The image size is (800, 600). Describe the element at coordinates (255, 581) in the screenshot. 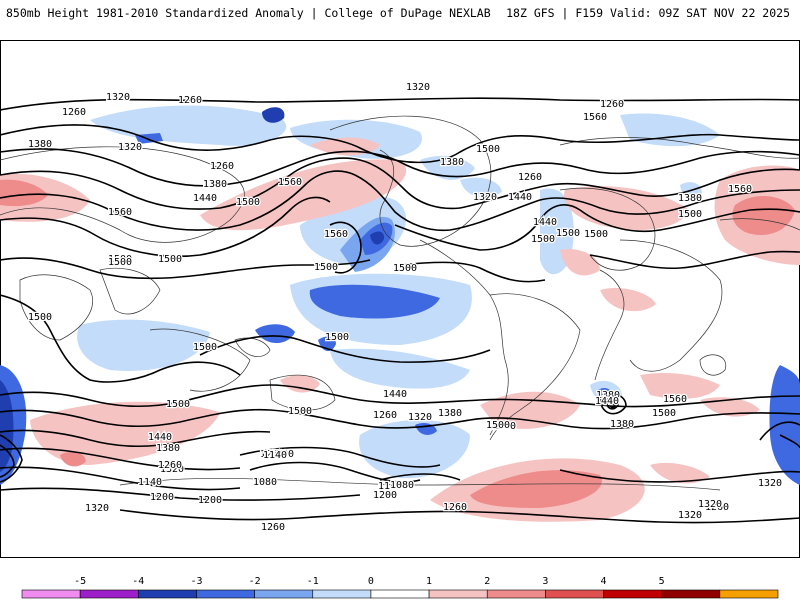

I see `colorbar-tick-label: -2` at that location.